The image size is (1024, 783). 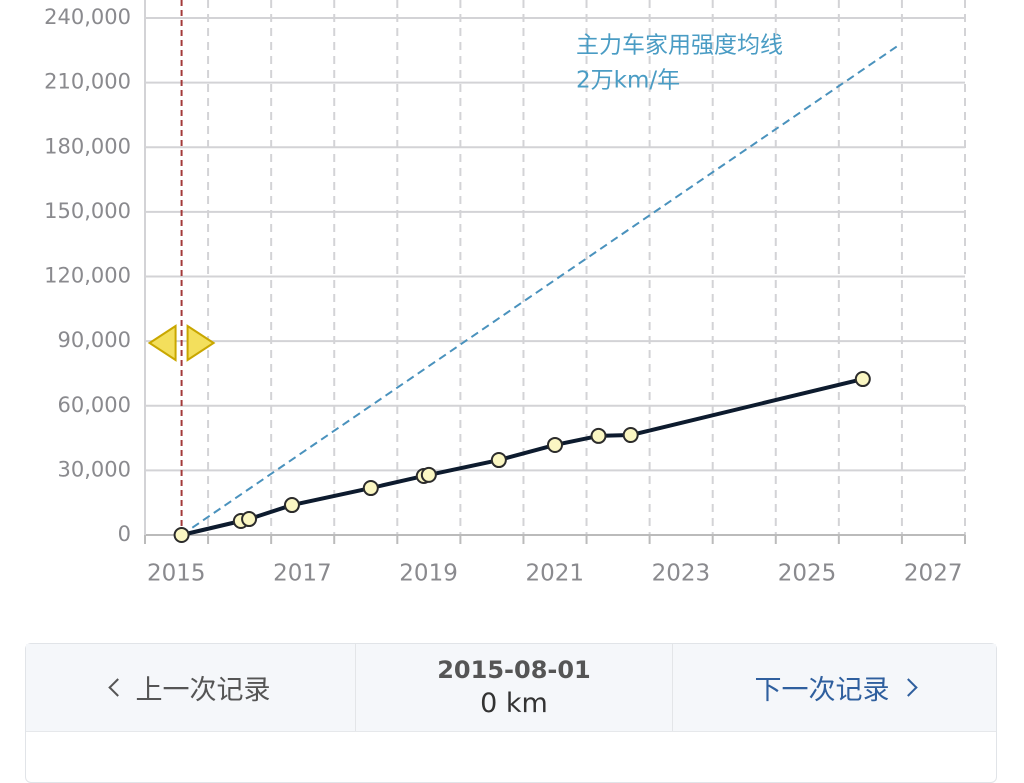 I want to click on y-tick-label: 30,000, so click(x=94, y=469).